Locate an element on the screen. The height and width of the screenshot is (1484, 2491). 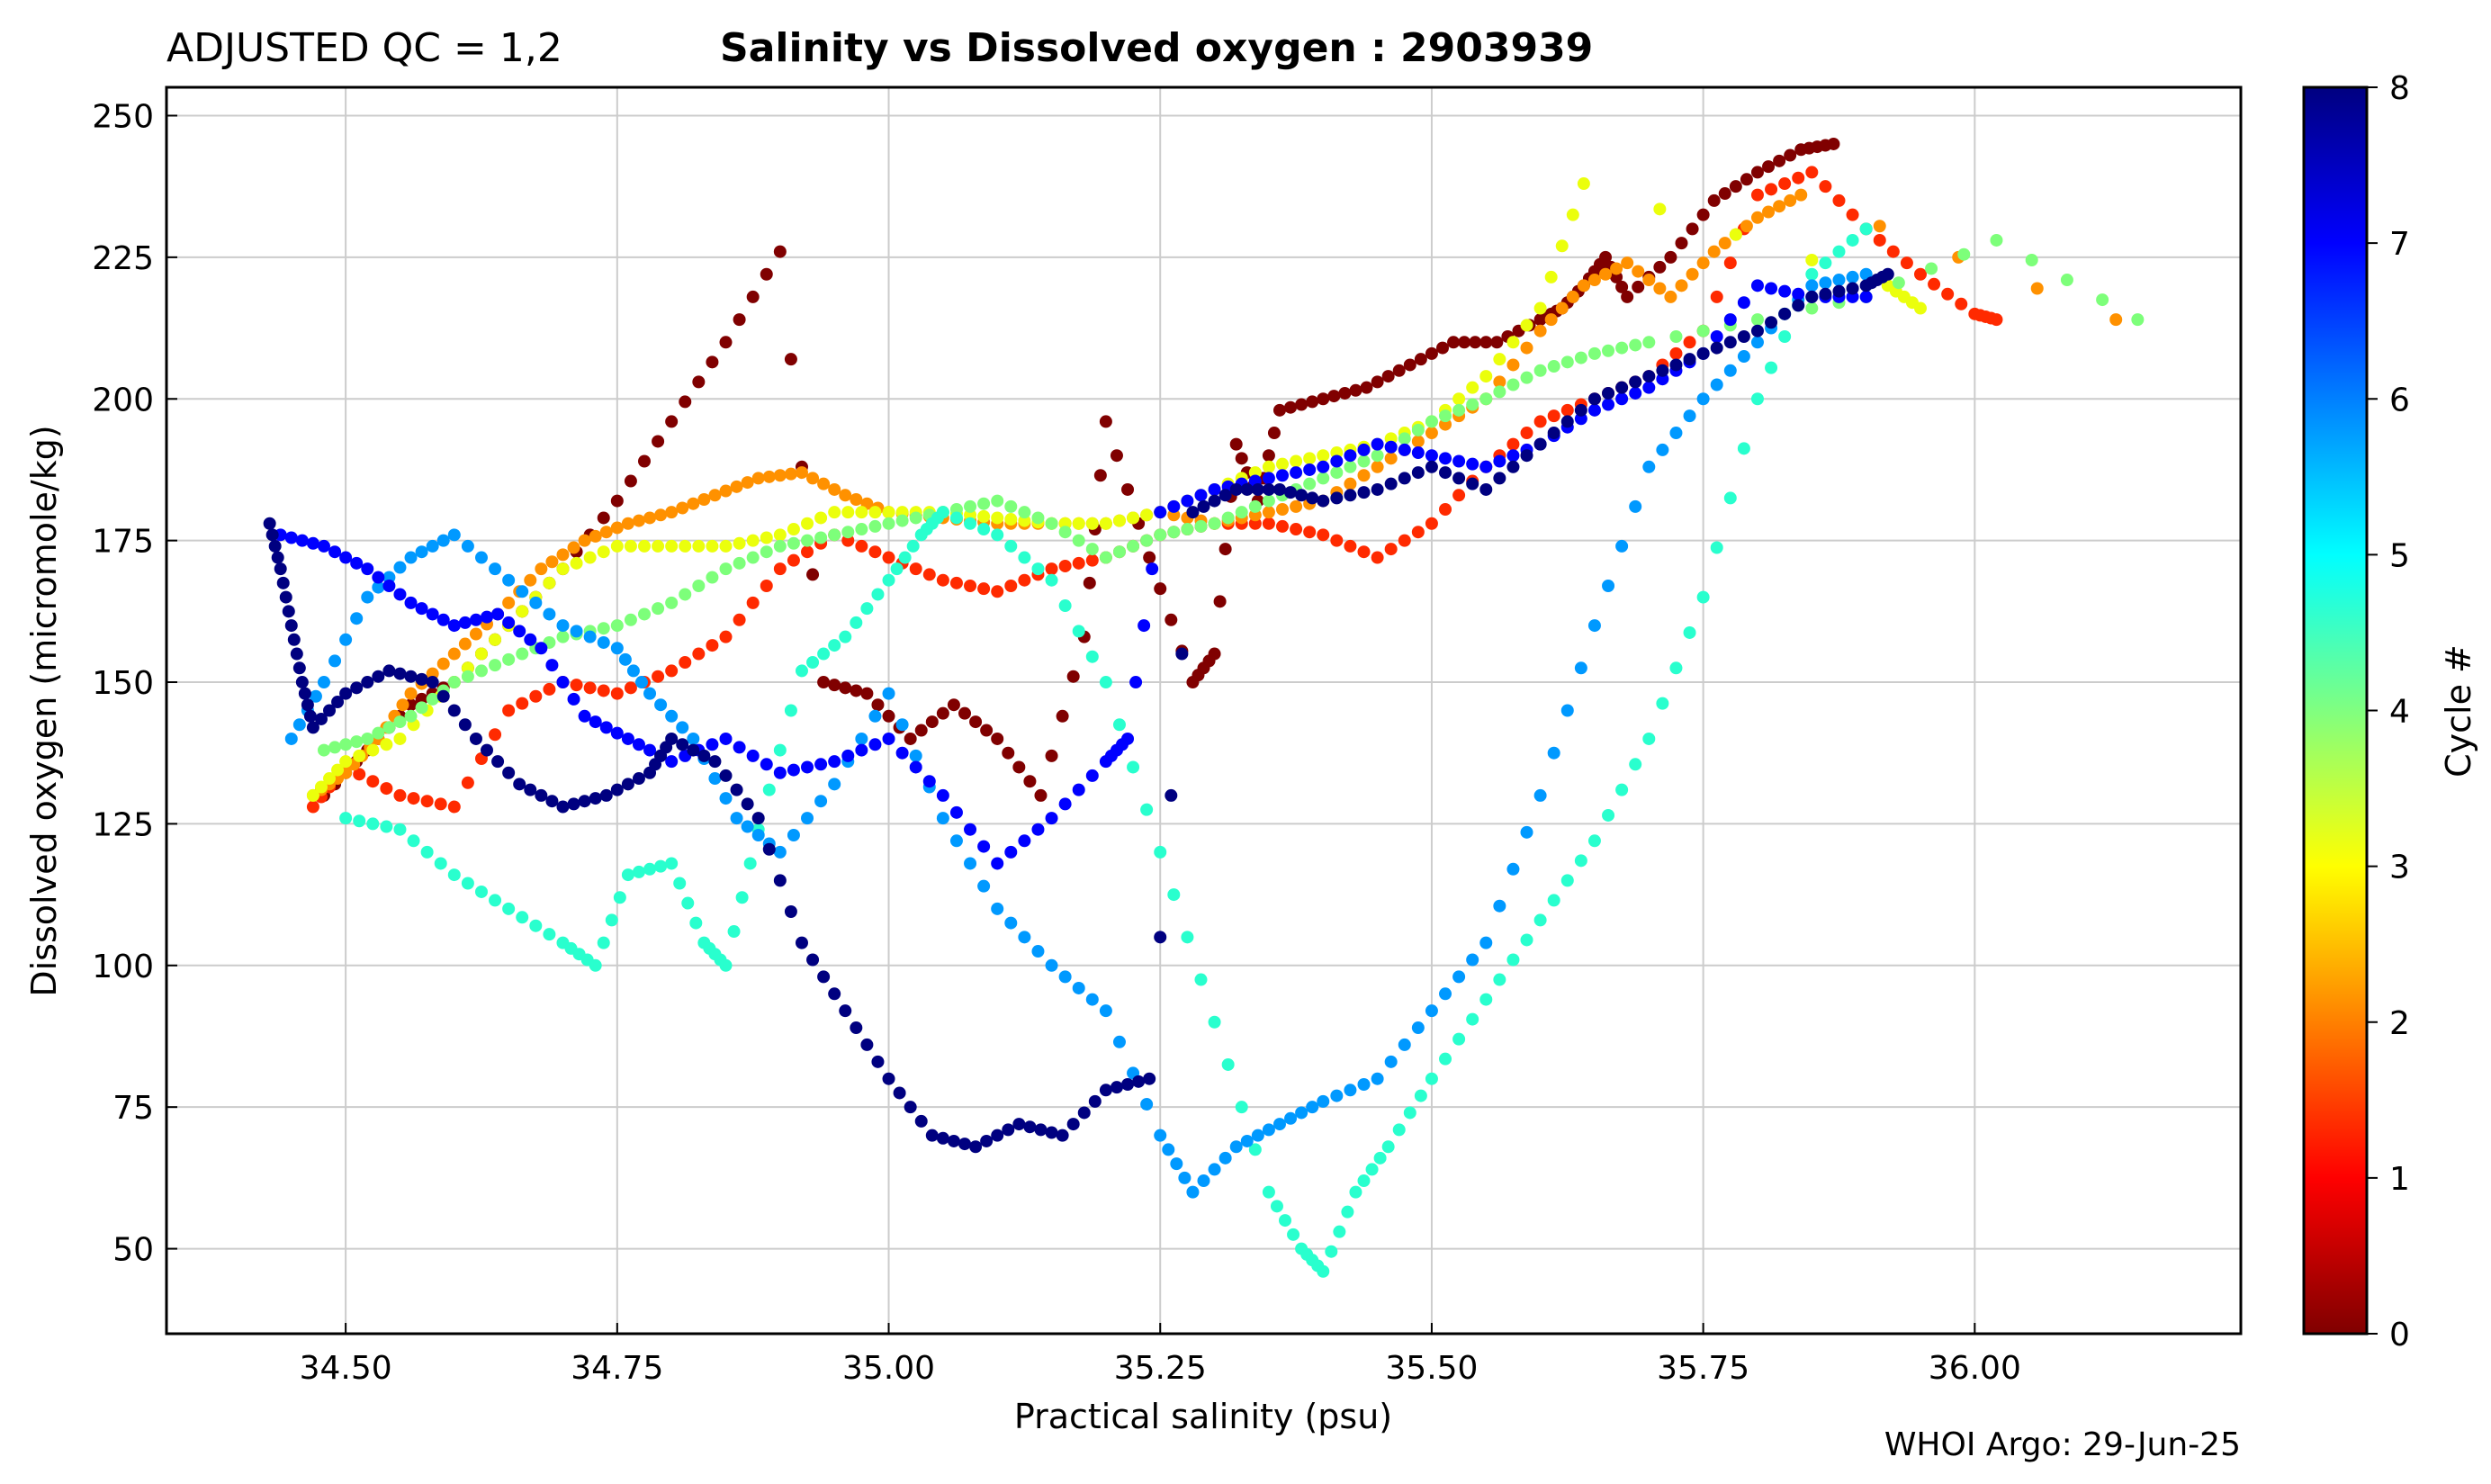
y-tick-label: 175 is located at coordinates (123, 543).